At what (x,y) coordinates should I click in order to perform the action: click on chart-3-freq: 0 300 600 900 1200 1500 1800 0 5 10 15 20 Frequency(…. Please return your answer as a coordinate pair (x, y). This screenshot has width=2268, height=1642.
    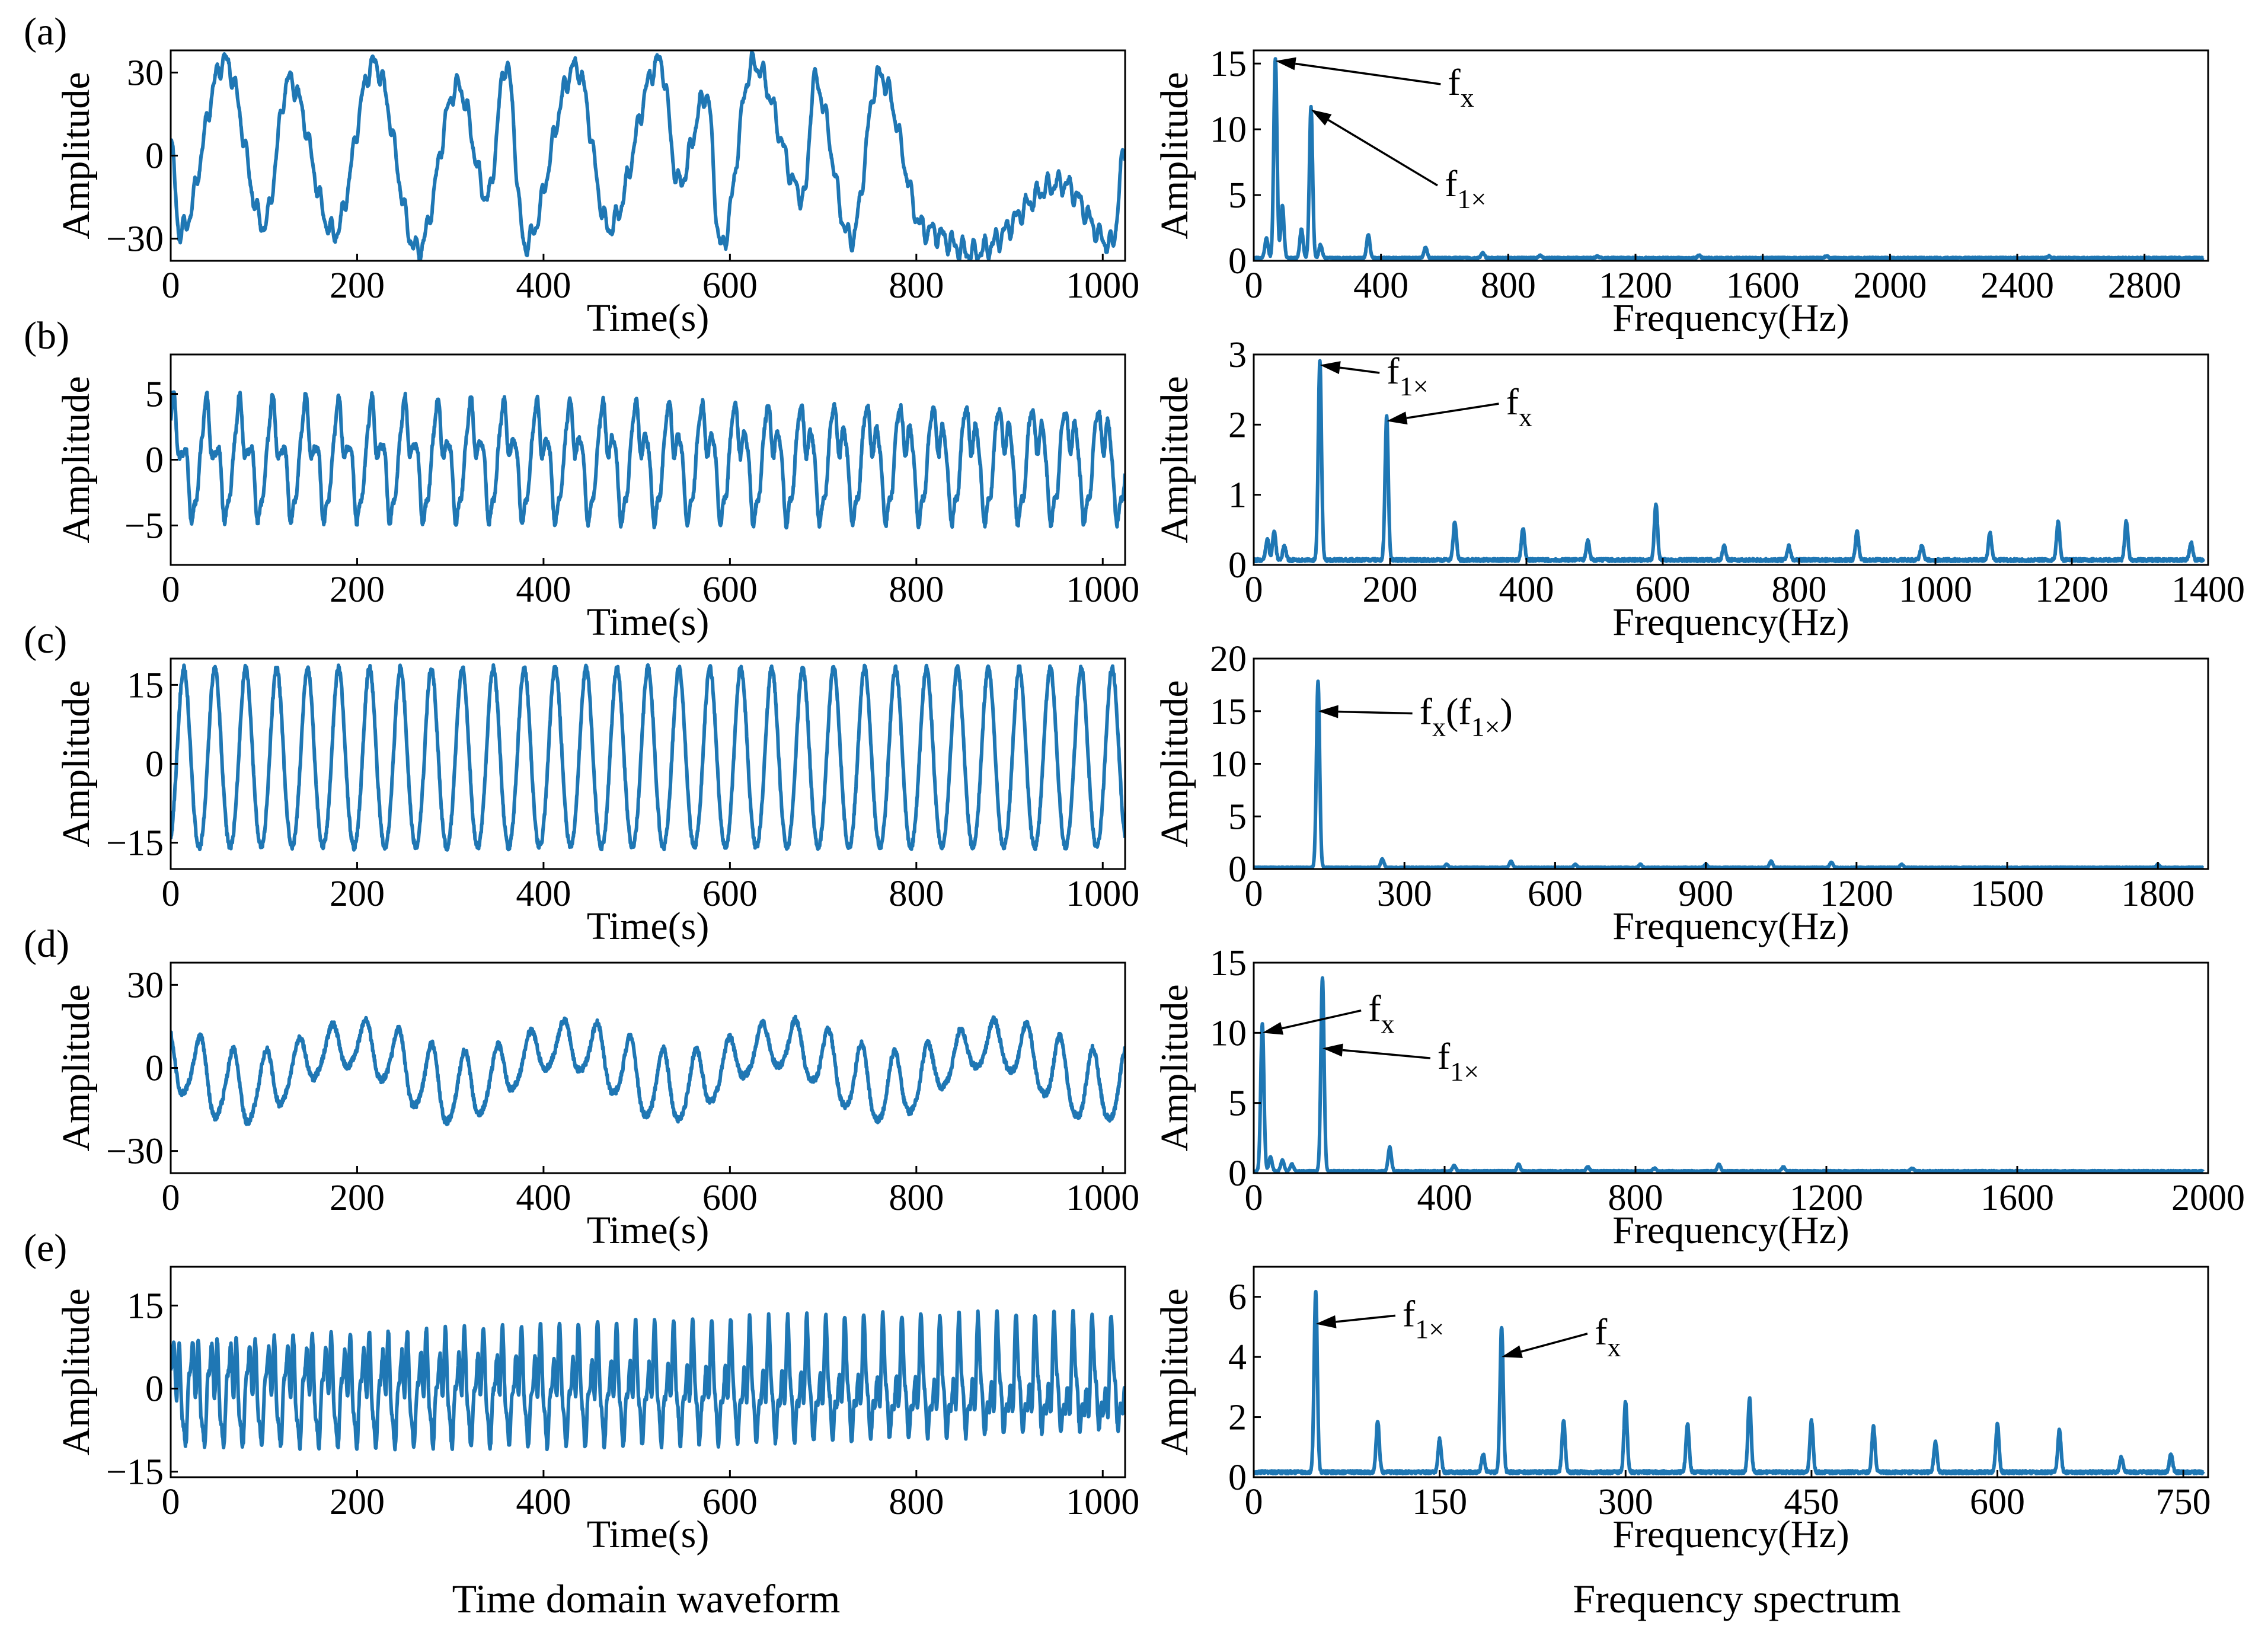
    Looking at the image, I should click on (1681, 793).